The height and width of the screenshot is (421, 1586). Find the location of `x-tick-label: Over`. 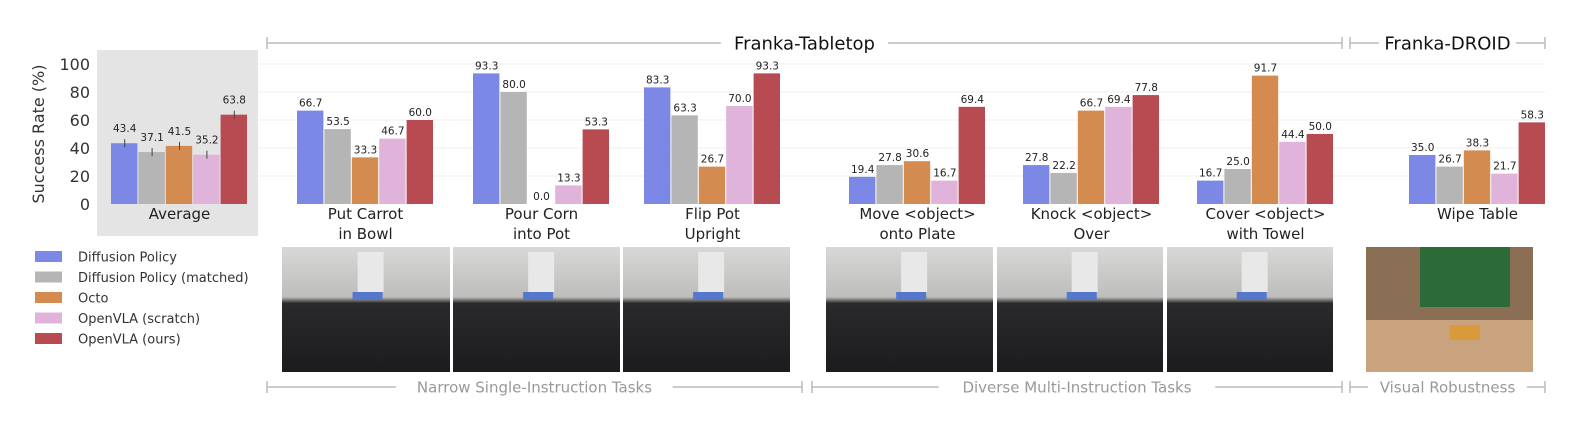

x-tick-label: Over is located at coordinates (1091, 234).